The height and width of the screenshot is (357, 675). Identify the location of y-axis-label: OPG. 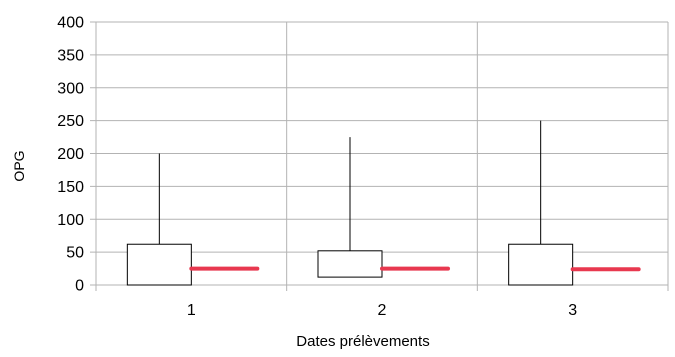
(19, 165).